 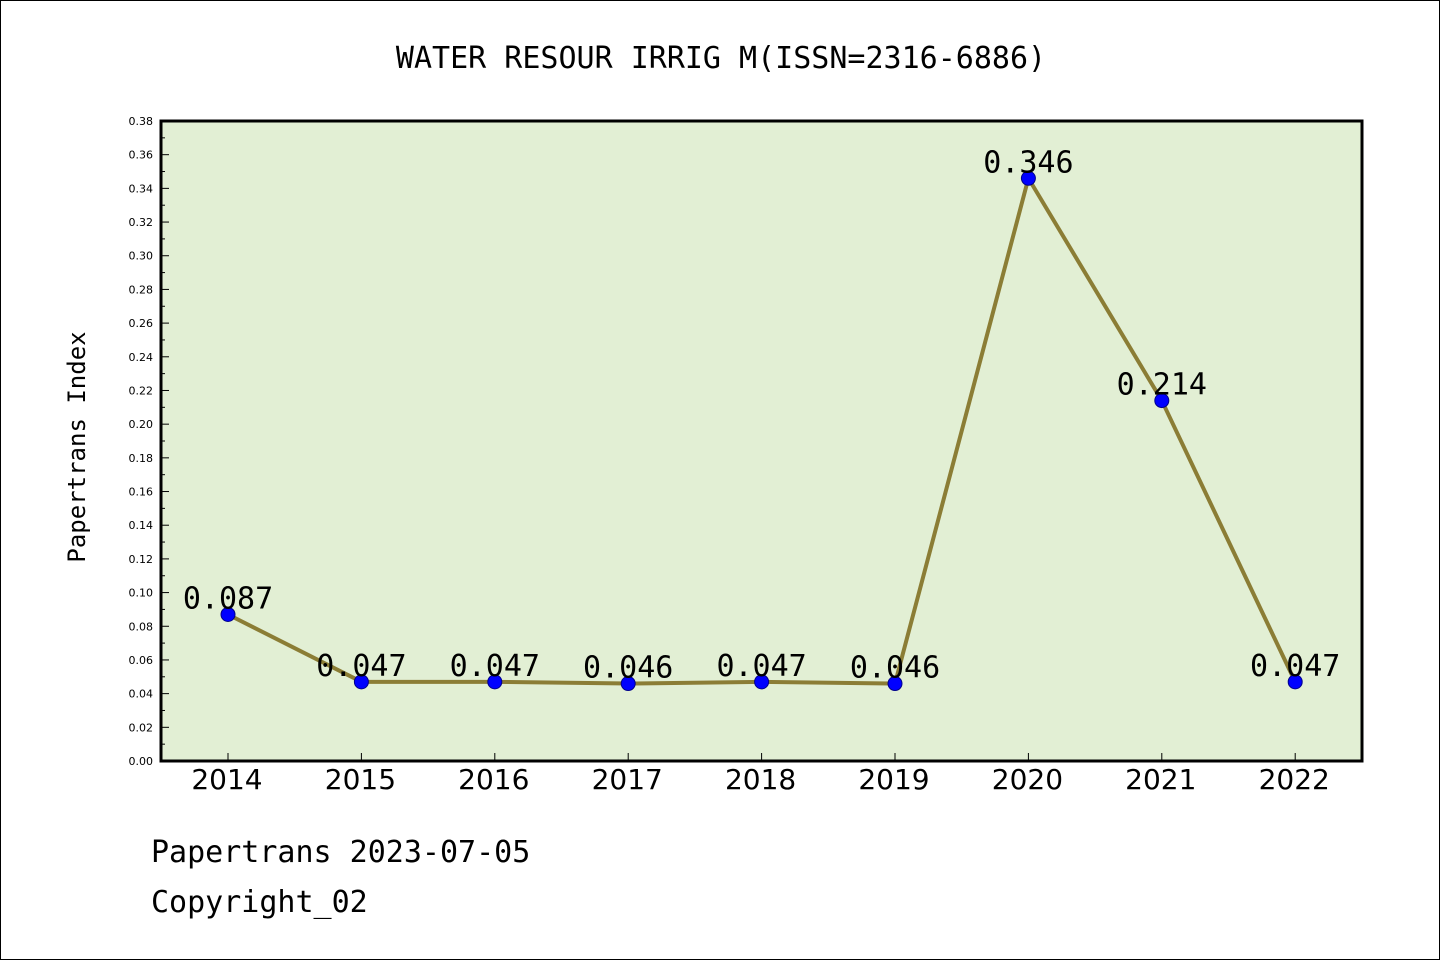 What do you see at coordinates (141, 121) in the screenshot?
I see `y-tick-label: 0.38` at bounding box center [141, 121].